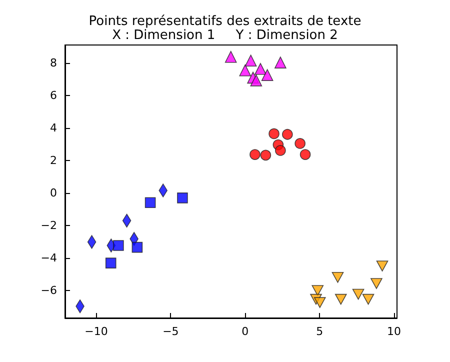 The image size is (450, 362). I want to click on y-tick-label: 2, so click(53, 160).